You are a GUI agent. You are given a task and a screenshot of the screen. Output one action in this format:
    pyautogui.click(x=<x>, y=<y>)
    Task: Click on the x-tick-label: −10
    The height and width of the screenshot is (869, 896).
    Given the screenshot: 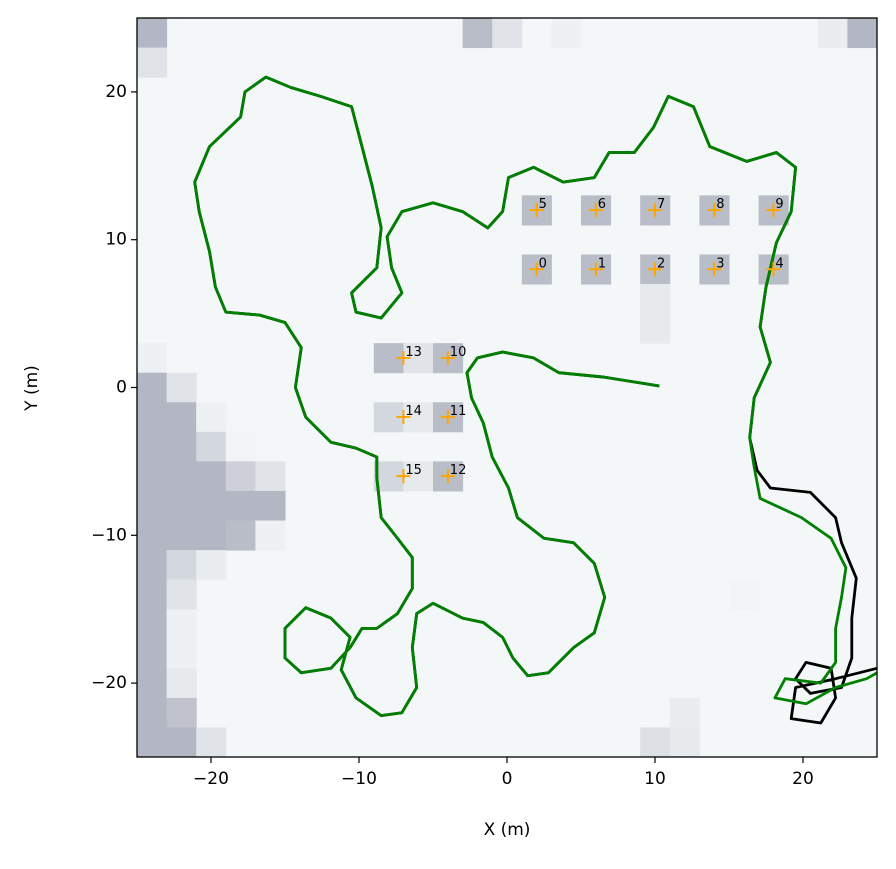 What is the action you would take?
    pyautogui.click(x=359, y=779)
    